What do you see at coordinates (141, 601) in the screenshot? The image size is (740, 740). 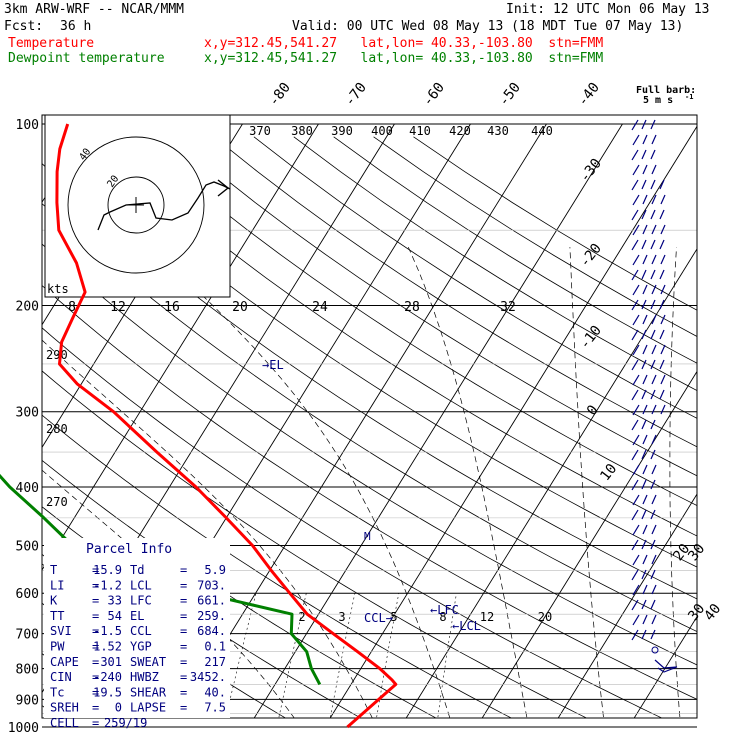 I see `parcel-param-name: LFC` at bounding box center [141, 601].